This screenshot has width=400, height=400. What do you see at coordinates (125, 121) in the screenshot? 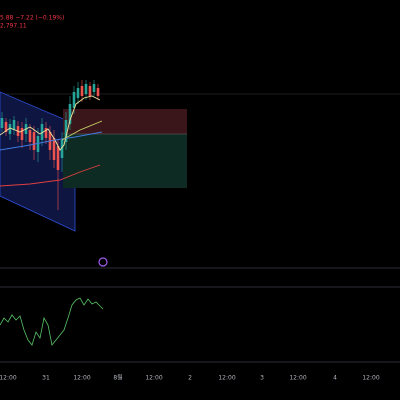
I see `stop-zone` at bounding box center [125, 121].